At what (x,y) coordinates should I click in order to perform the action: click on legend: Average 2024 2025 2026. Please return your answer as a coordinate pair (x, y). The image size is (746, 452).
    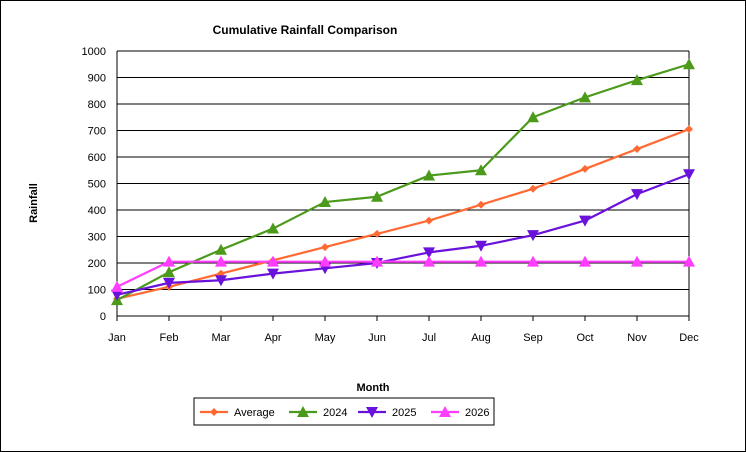
    Looking at the image, I should click on (344, 411).